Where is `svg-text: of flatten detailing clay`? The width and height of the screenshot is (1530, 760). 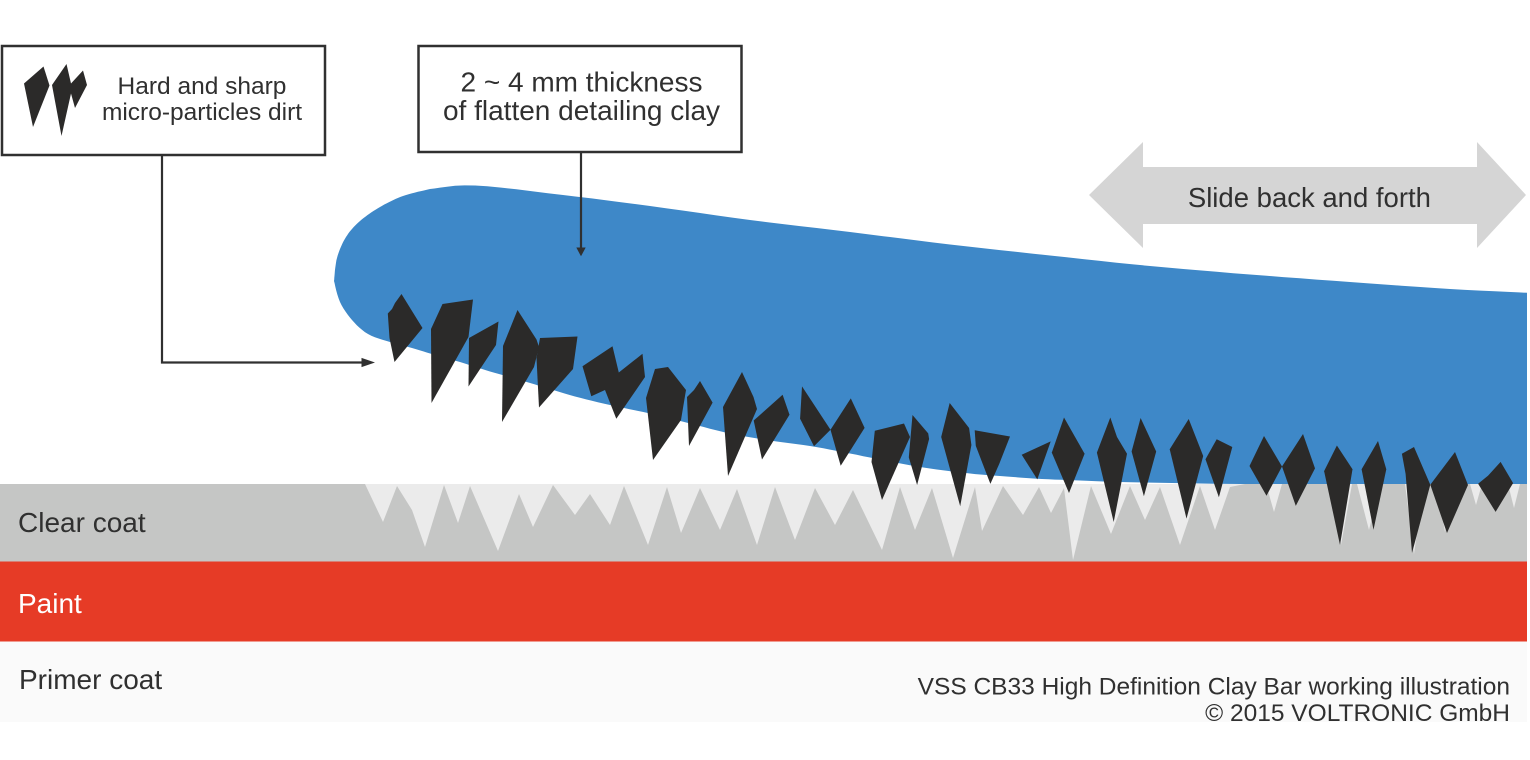
svg-text: of flatten detailing clay is located at coordinates (581, 110).